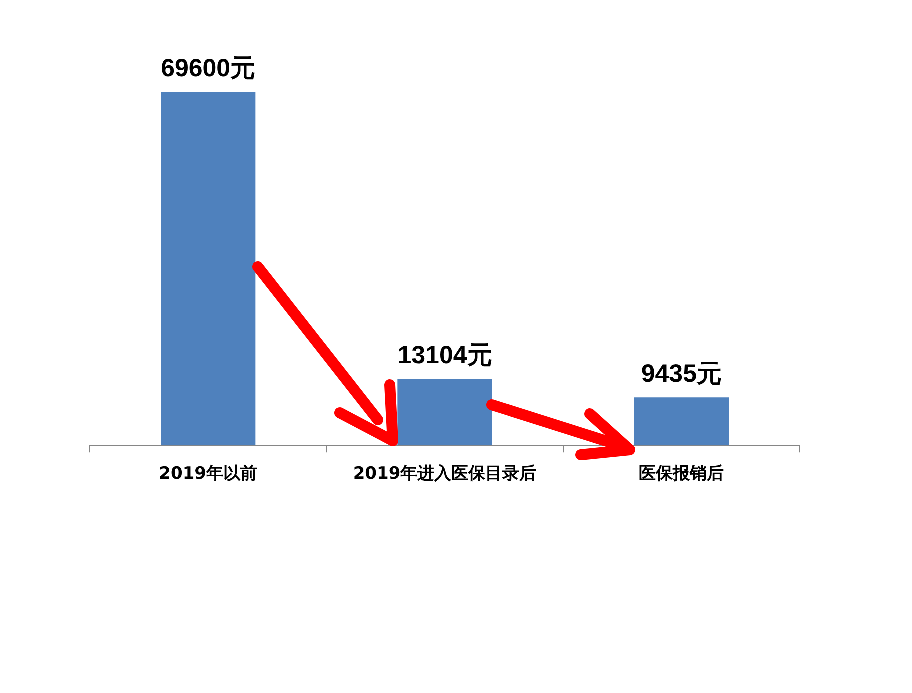 Image resolution: width=912 pixels, height=693 pixels. Describe the element at coordinates (681, 374) in the screenshot. I see `data-label: 9435元` at that location.